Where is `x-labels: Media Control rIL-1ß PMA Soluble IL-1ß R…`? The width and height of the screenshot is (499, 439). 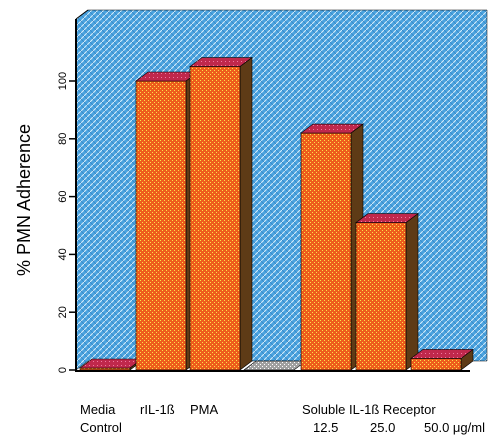 x-labels: Media Control rIL-1ß PMA Soluble IL-1ß R… is located at coordinates (282, 418).